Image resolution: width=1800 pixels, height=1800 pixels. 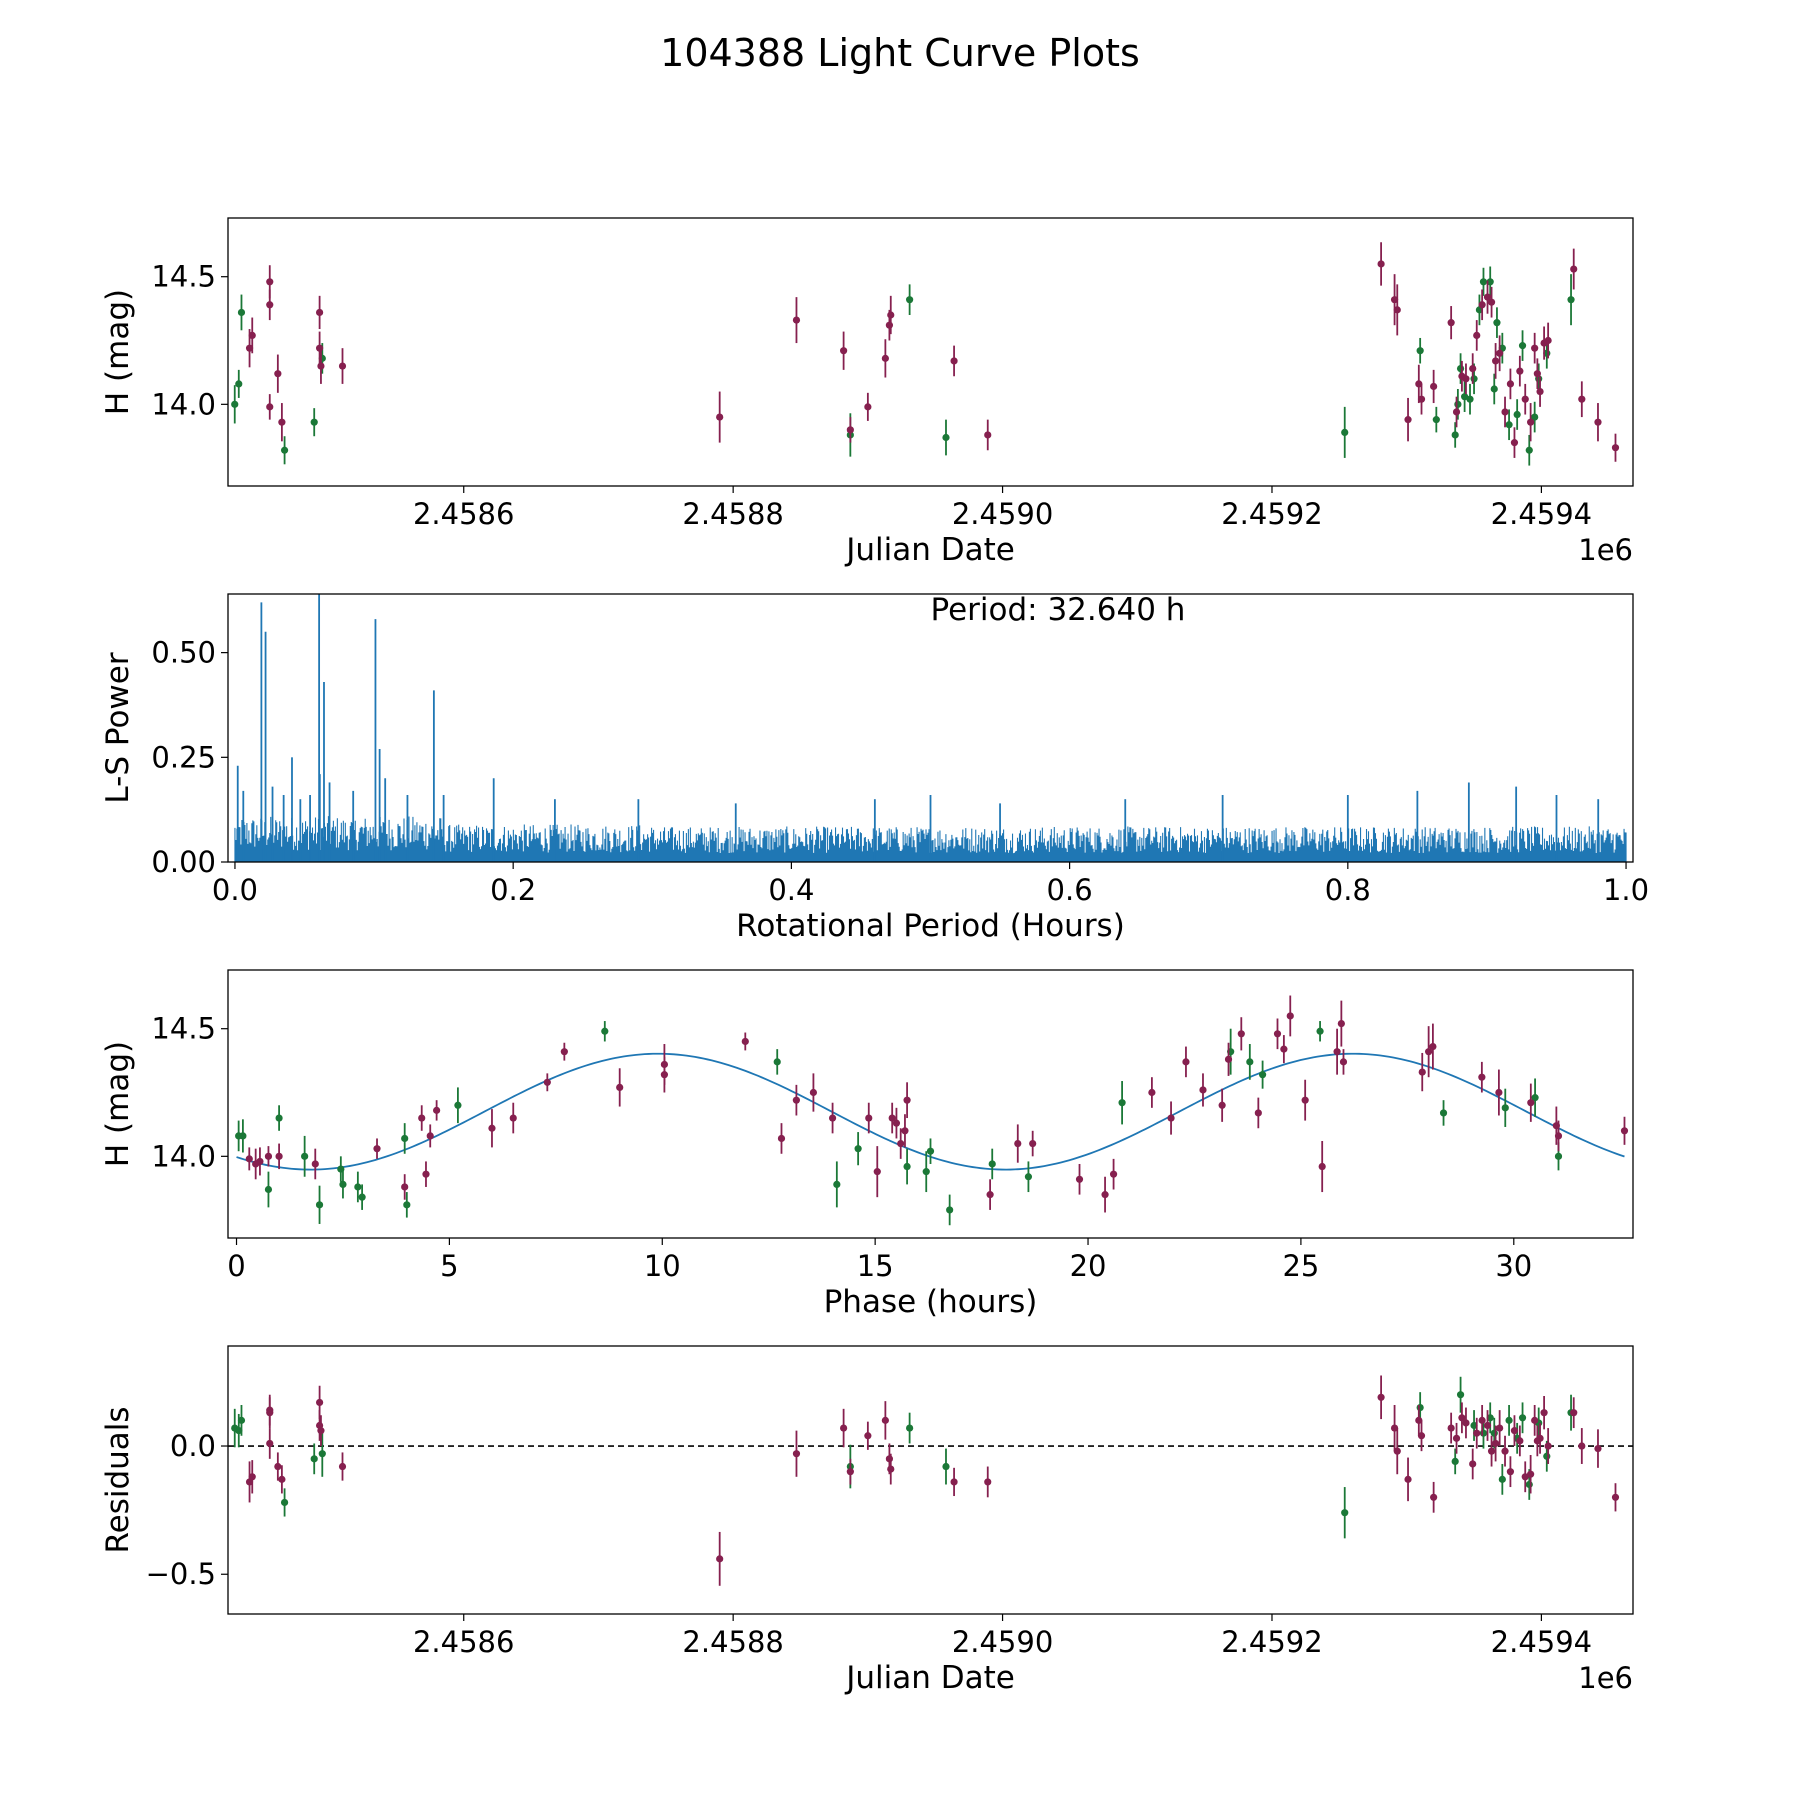 What do you see at coordinates (1605, 550) in the screenshot?
I see `x-offset-label: 1e6` at bounding box center [1605, 550].